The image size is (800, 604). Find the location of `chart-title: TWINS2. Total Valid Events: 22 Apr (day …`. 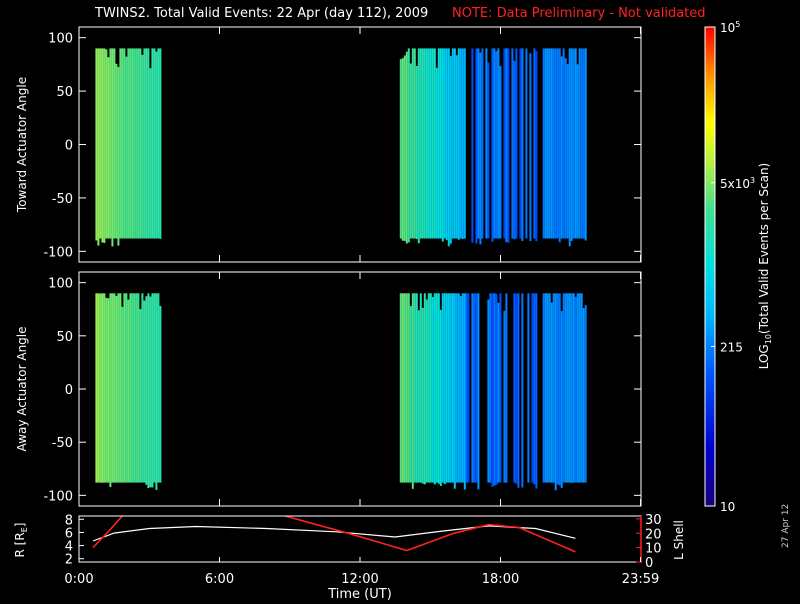

chart-title: TWINS2. Total Valid Events: 22 Apr (day … is located at coordinates (262, 13).